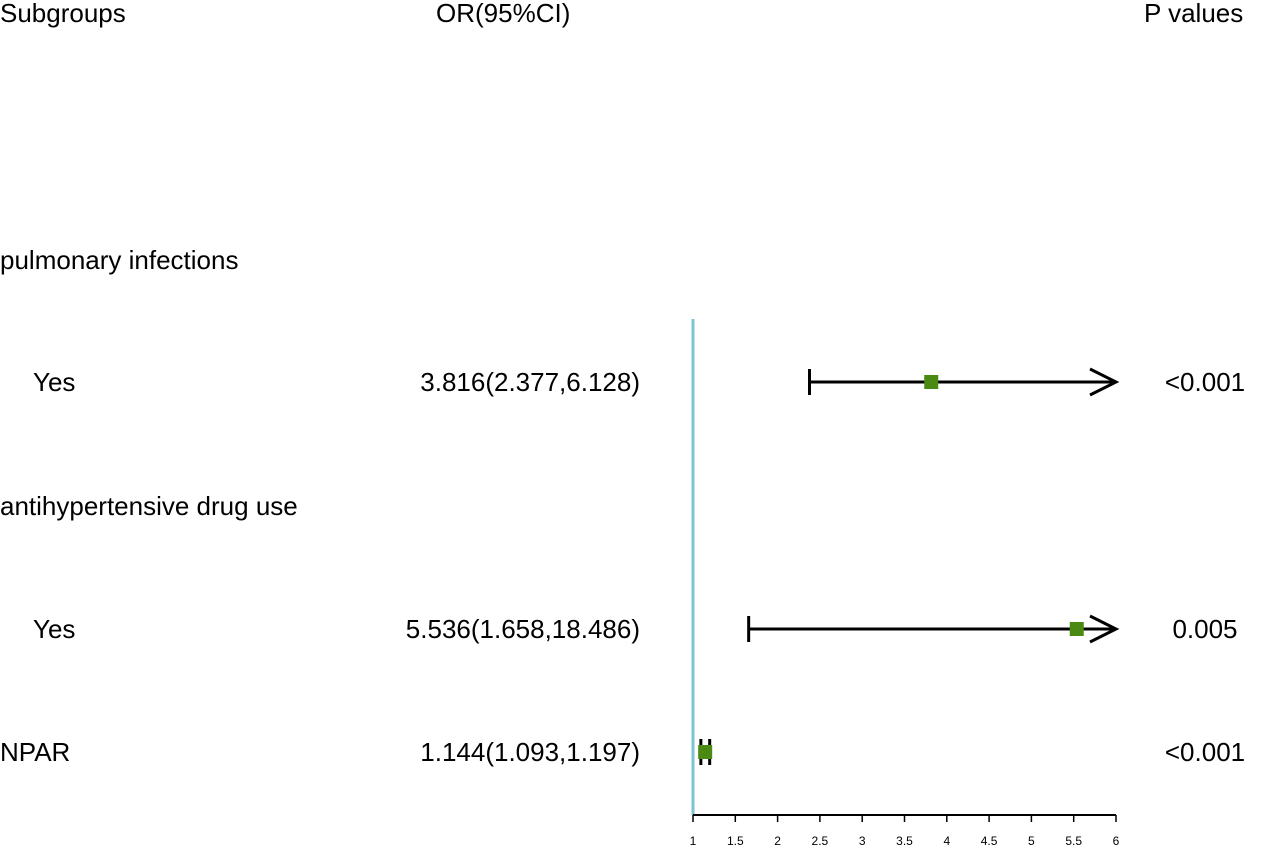  What do you see at coordinates (1116, 840) in the screenshot?
I see `x-tick-label: 6` at bounding box center [1116, 840].